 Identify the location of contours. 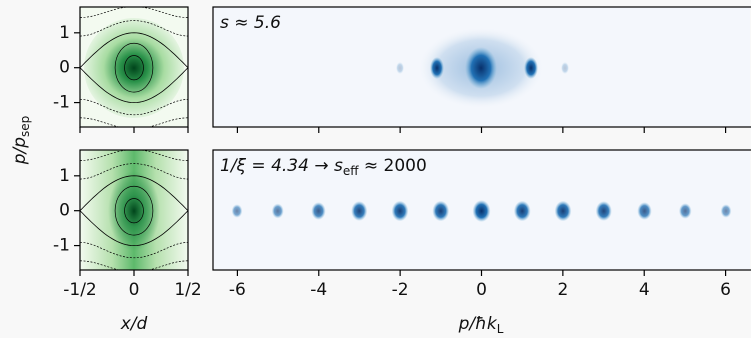
(134, 138).